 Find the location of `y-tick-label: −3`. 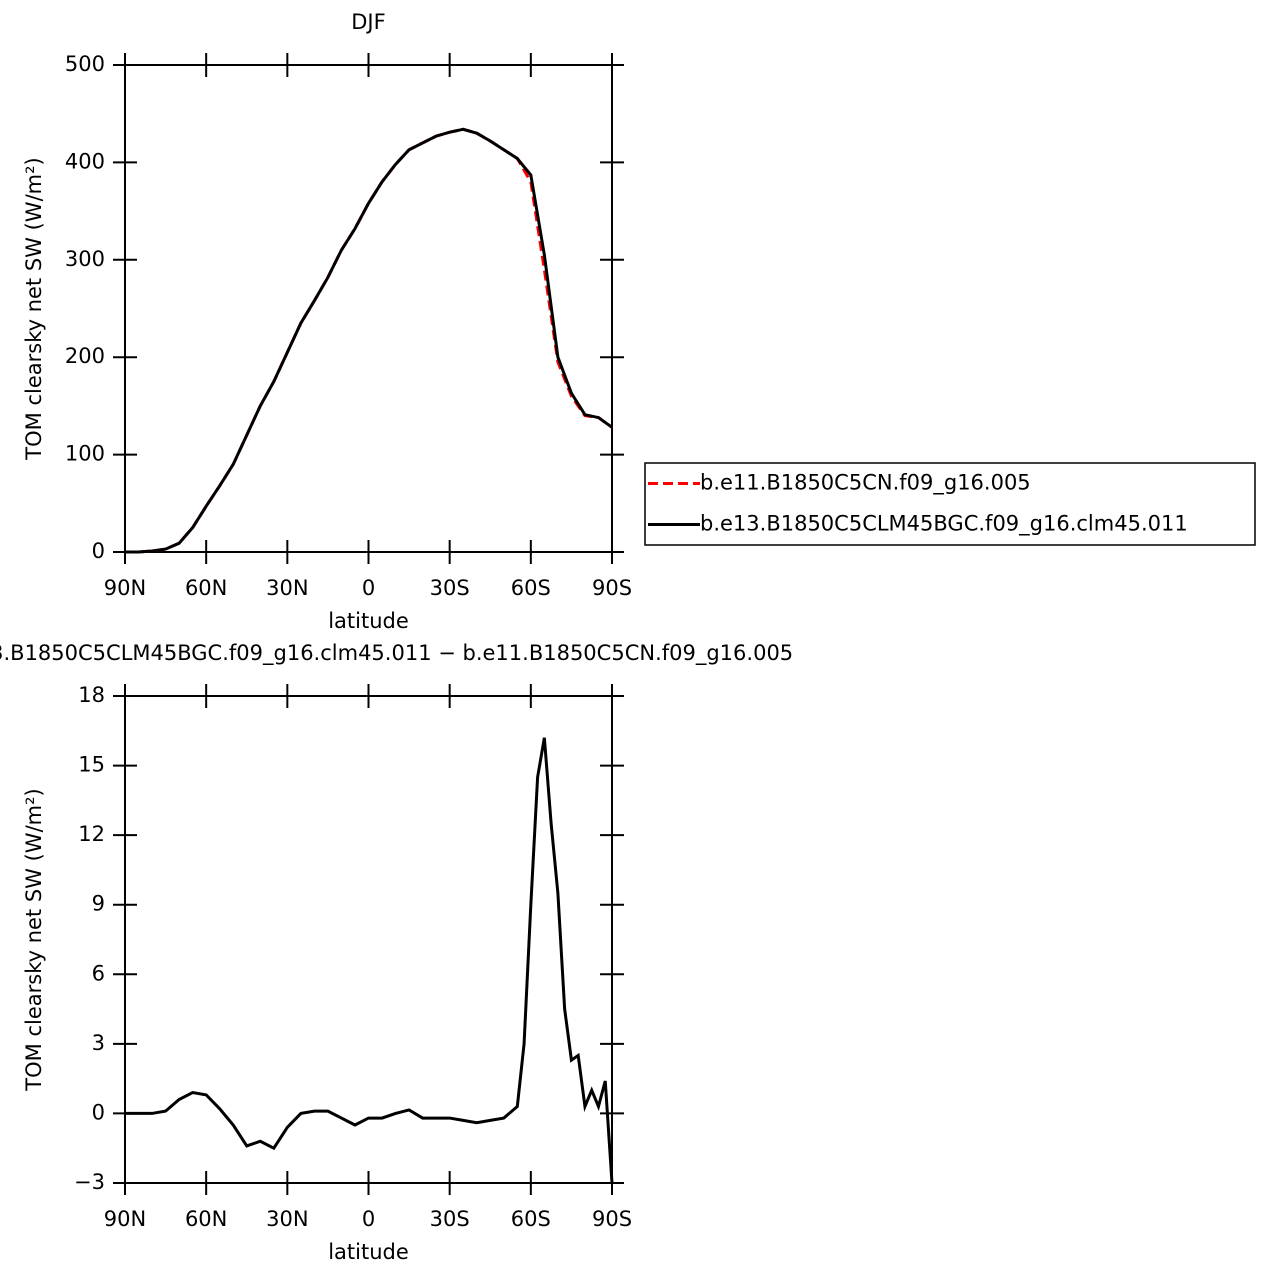

y-tick-label: −3 is located at coordinates (89, 1182).